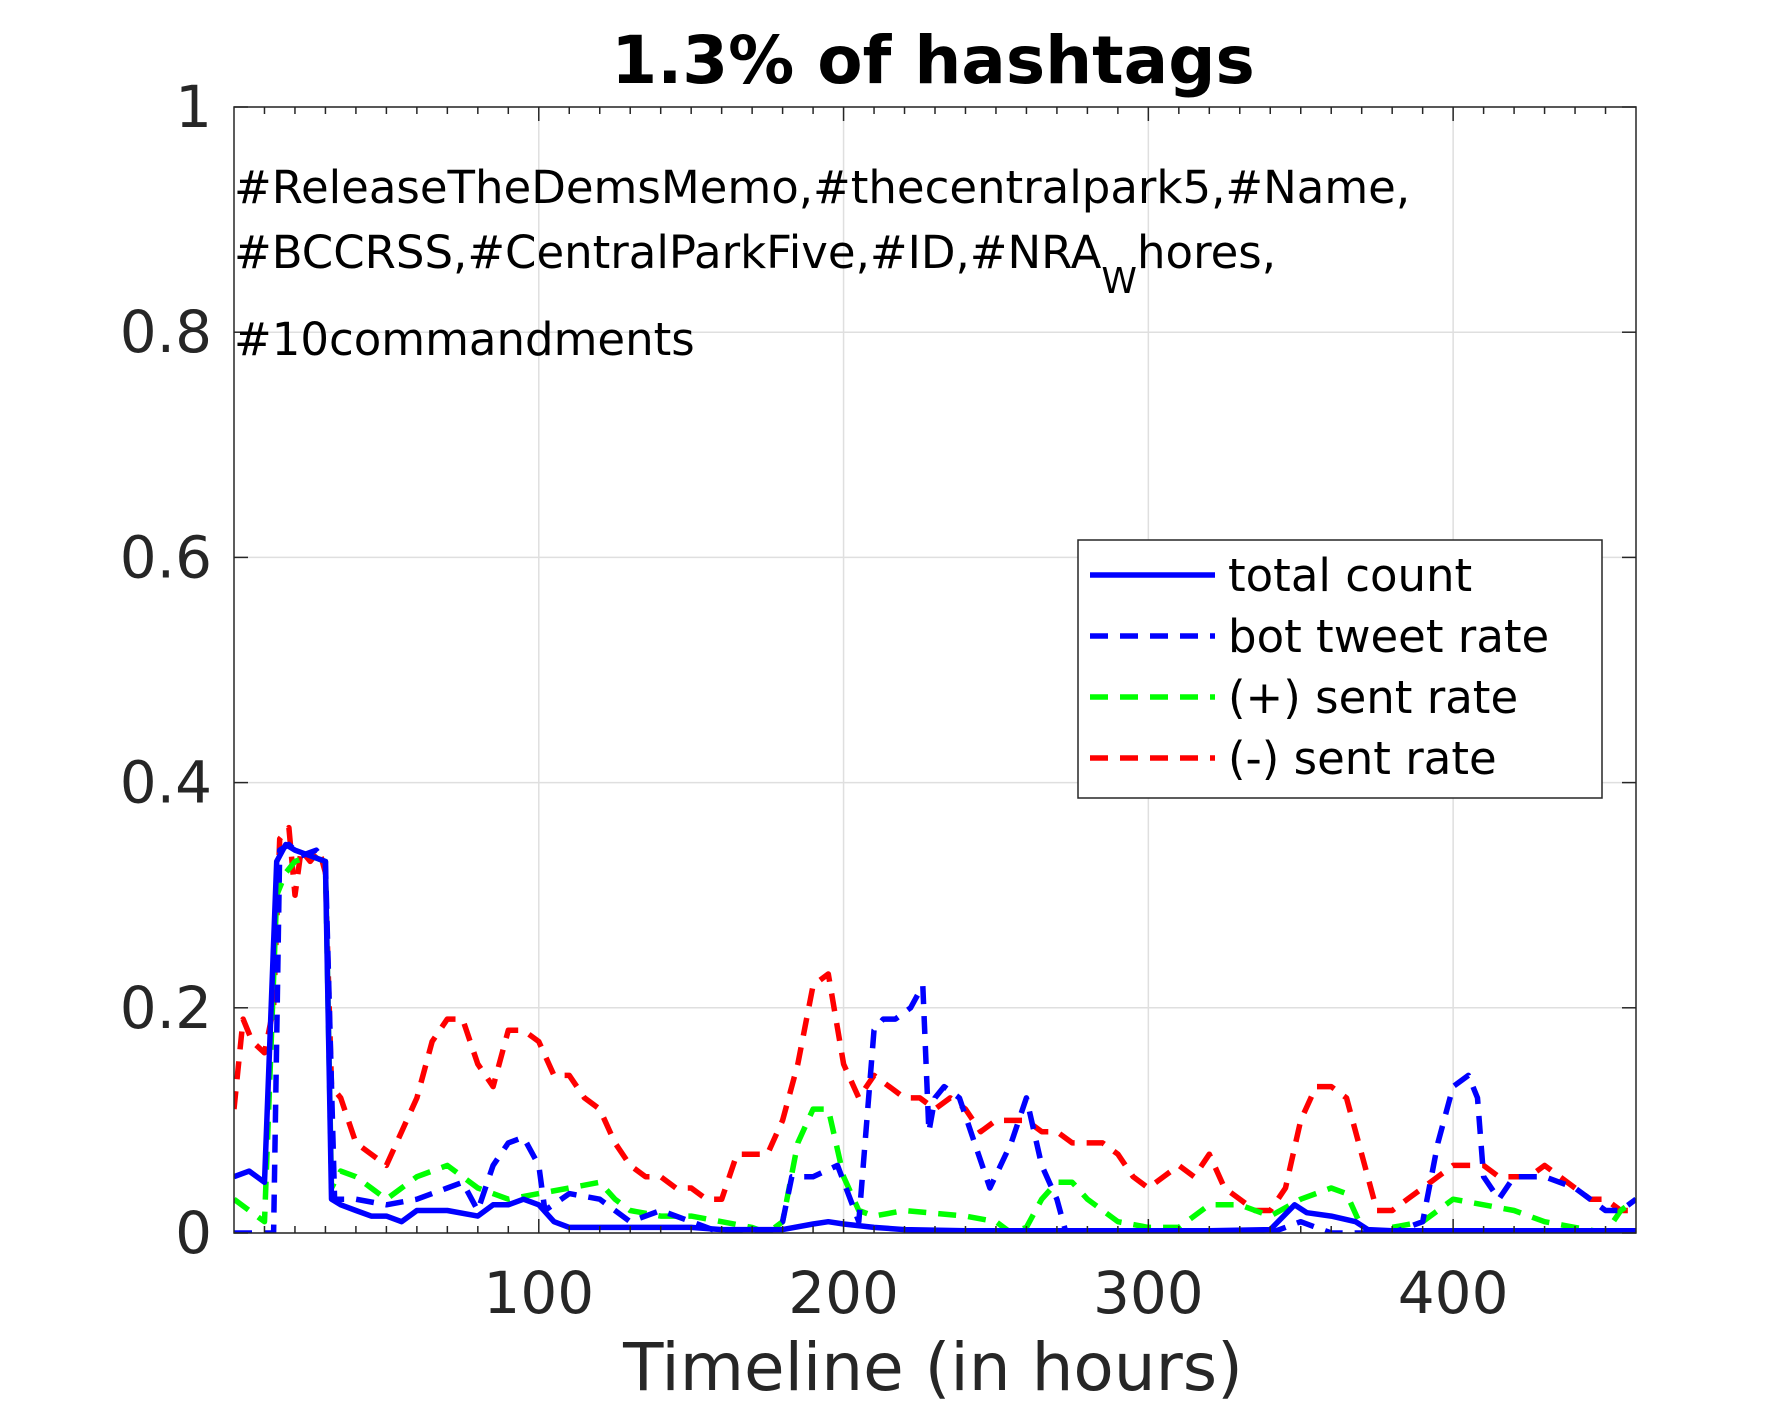 This screenshot has height=1406, width=1781. I want to click on x-tick-label: 400, so click(1453, 1293).